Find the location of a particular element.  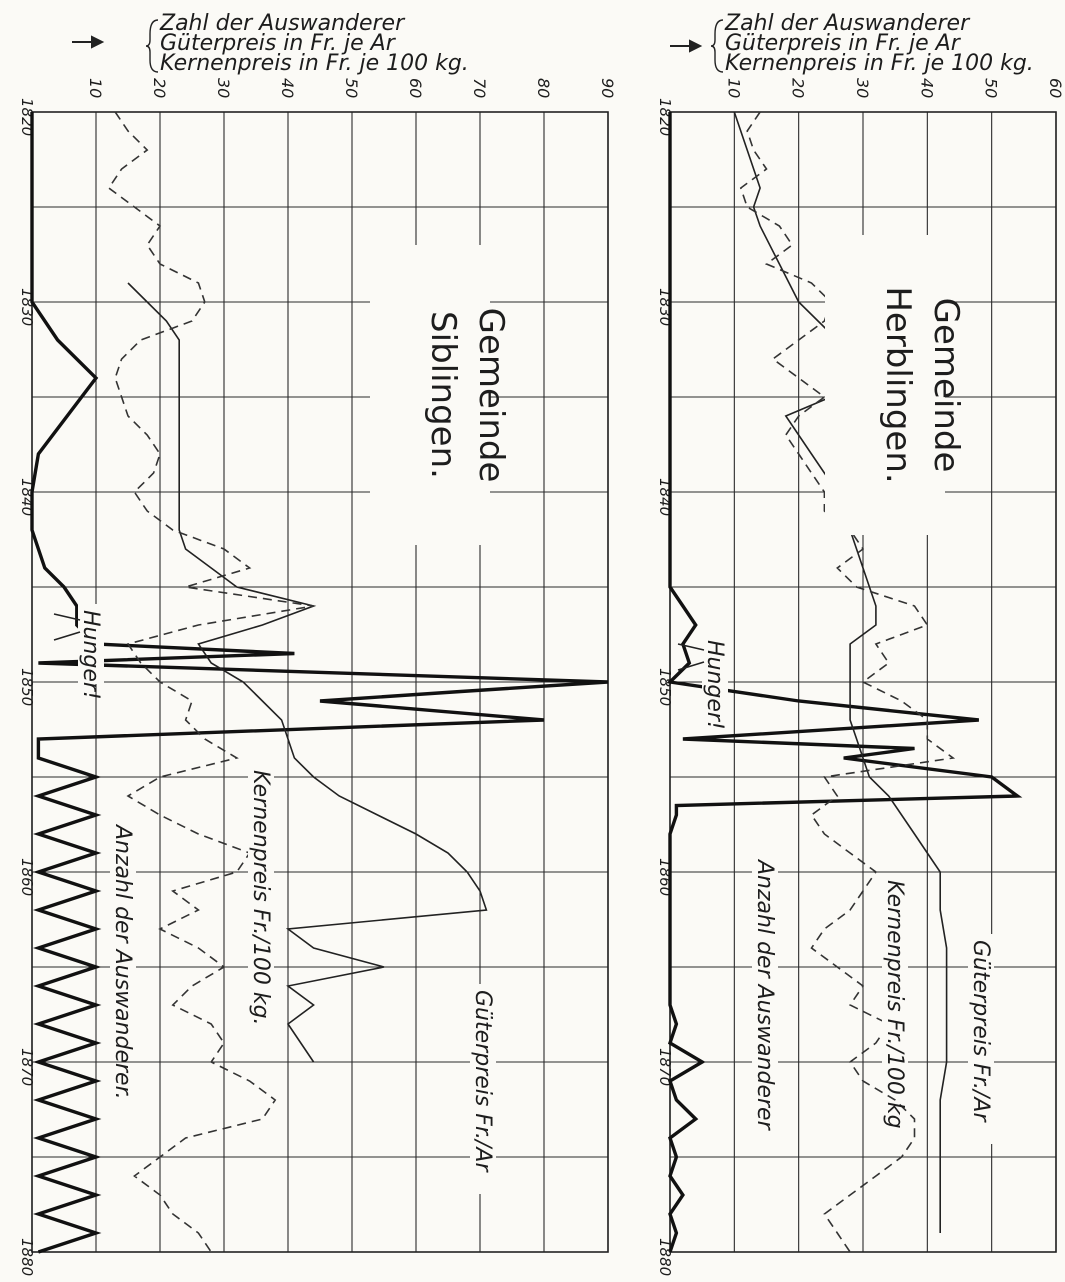

annotation-emigrants: Anzahl der Auswanderer. is located at coordinates (122, 961).